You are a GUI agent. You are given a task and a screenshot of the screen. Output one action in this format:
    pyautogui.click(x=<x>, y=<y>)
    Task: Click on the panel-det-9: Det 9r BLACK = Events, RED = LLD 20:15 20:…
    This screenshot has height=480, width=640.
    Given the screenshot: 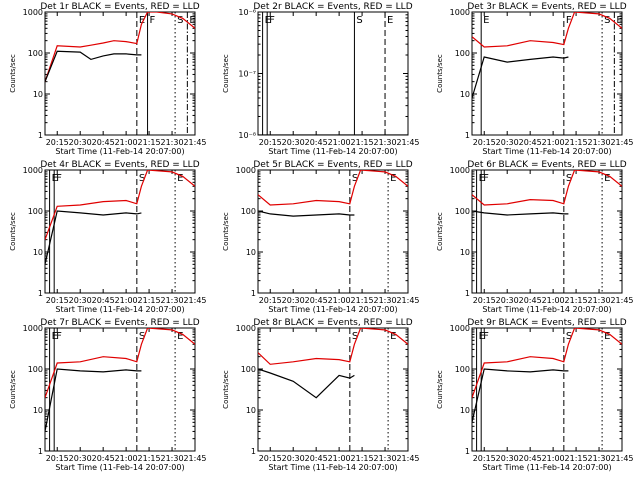 What is the action you would take?
    pyautogui.click(x=535, y=395)
    